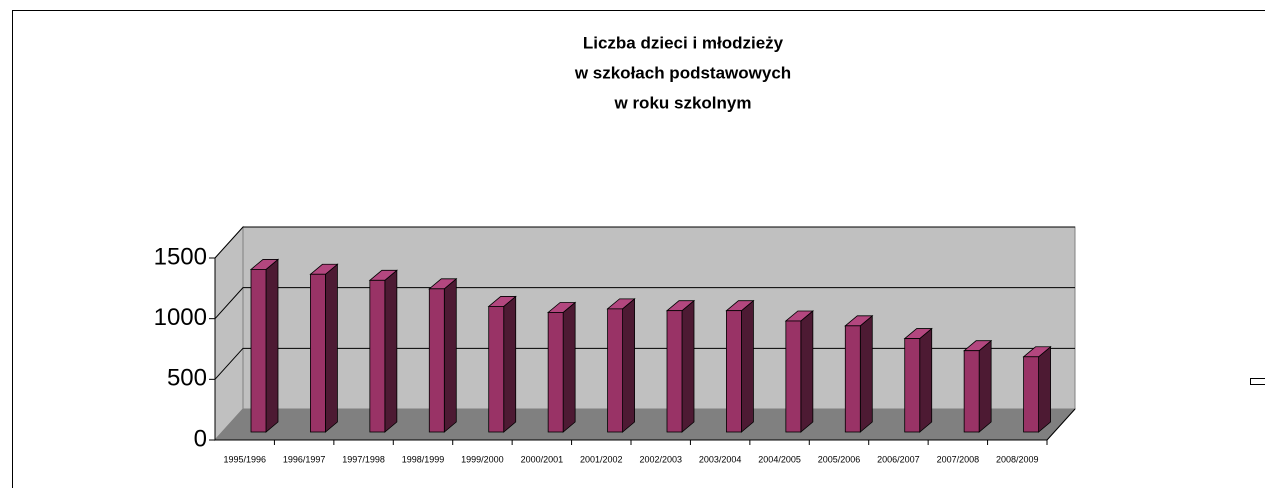 The width and height of the screenshot is (1265, 488). Describe the element at coordinates (363, 459) in the screenshot. I see `x-tick-label: 1997/1998` at that location.